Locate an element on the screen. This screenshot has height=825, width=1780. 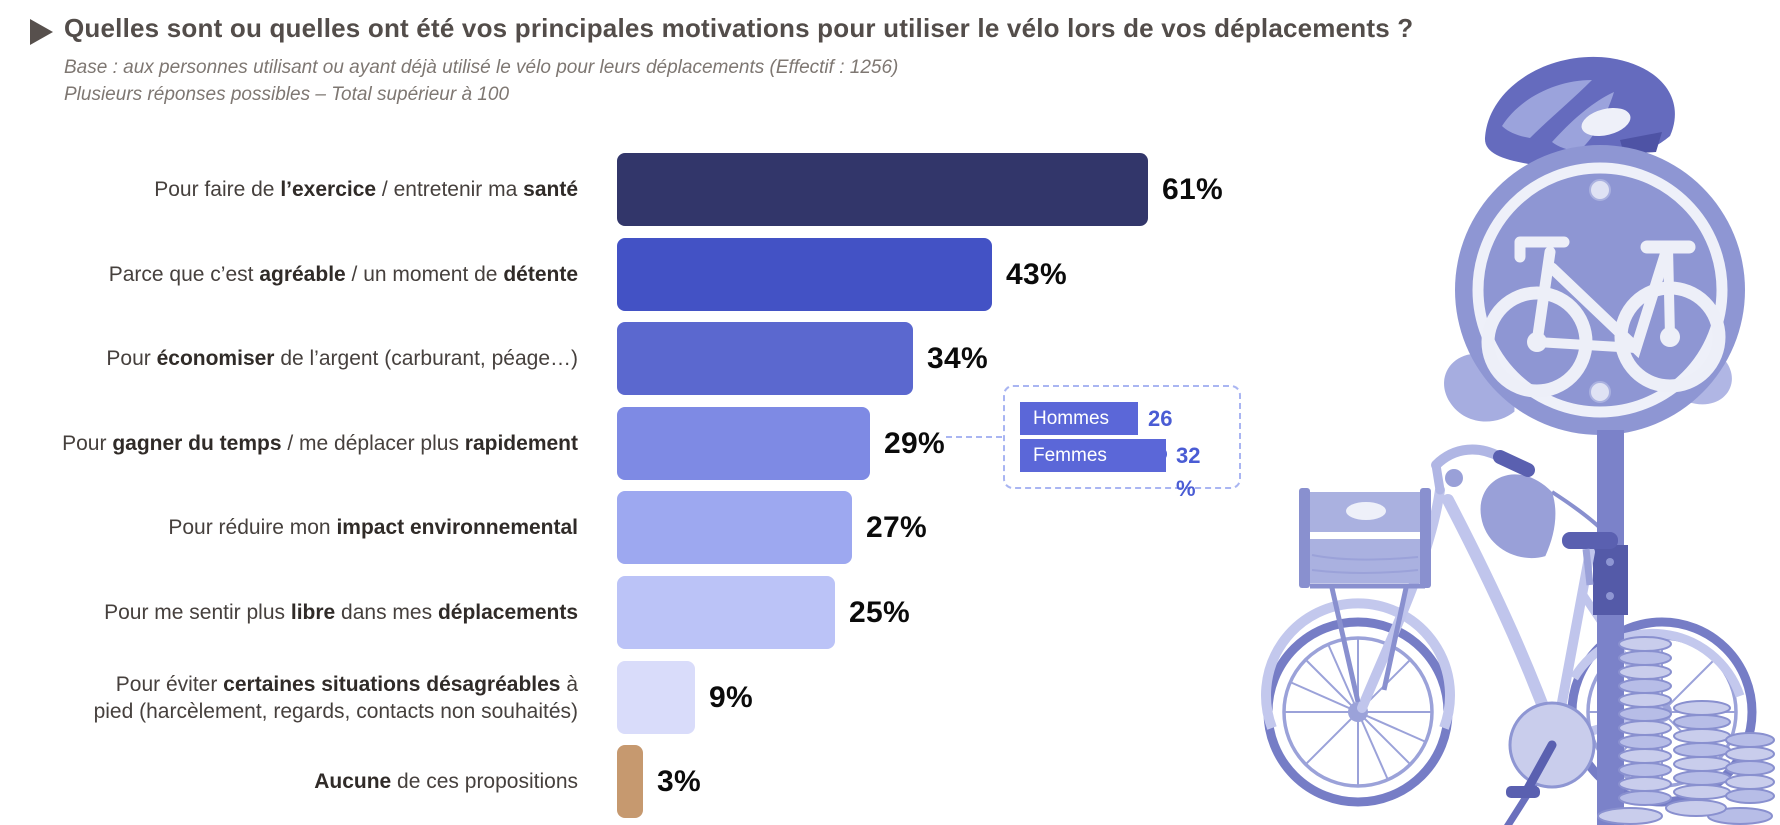
chart-row: Aucune de ces propositions 3% is located at coordinates (650, 781).